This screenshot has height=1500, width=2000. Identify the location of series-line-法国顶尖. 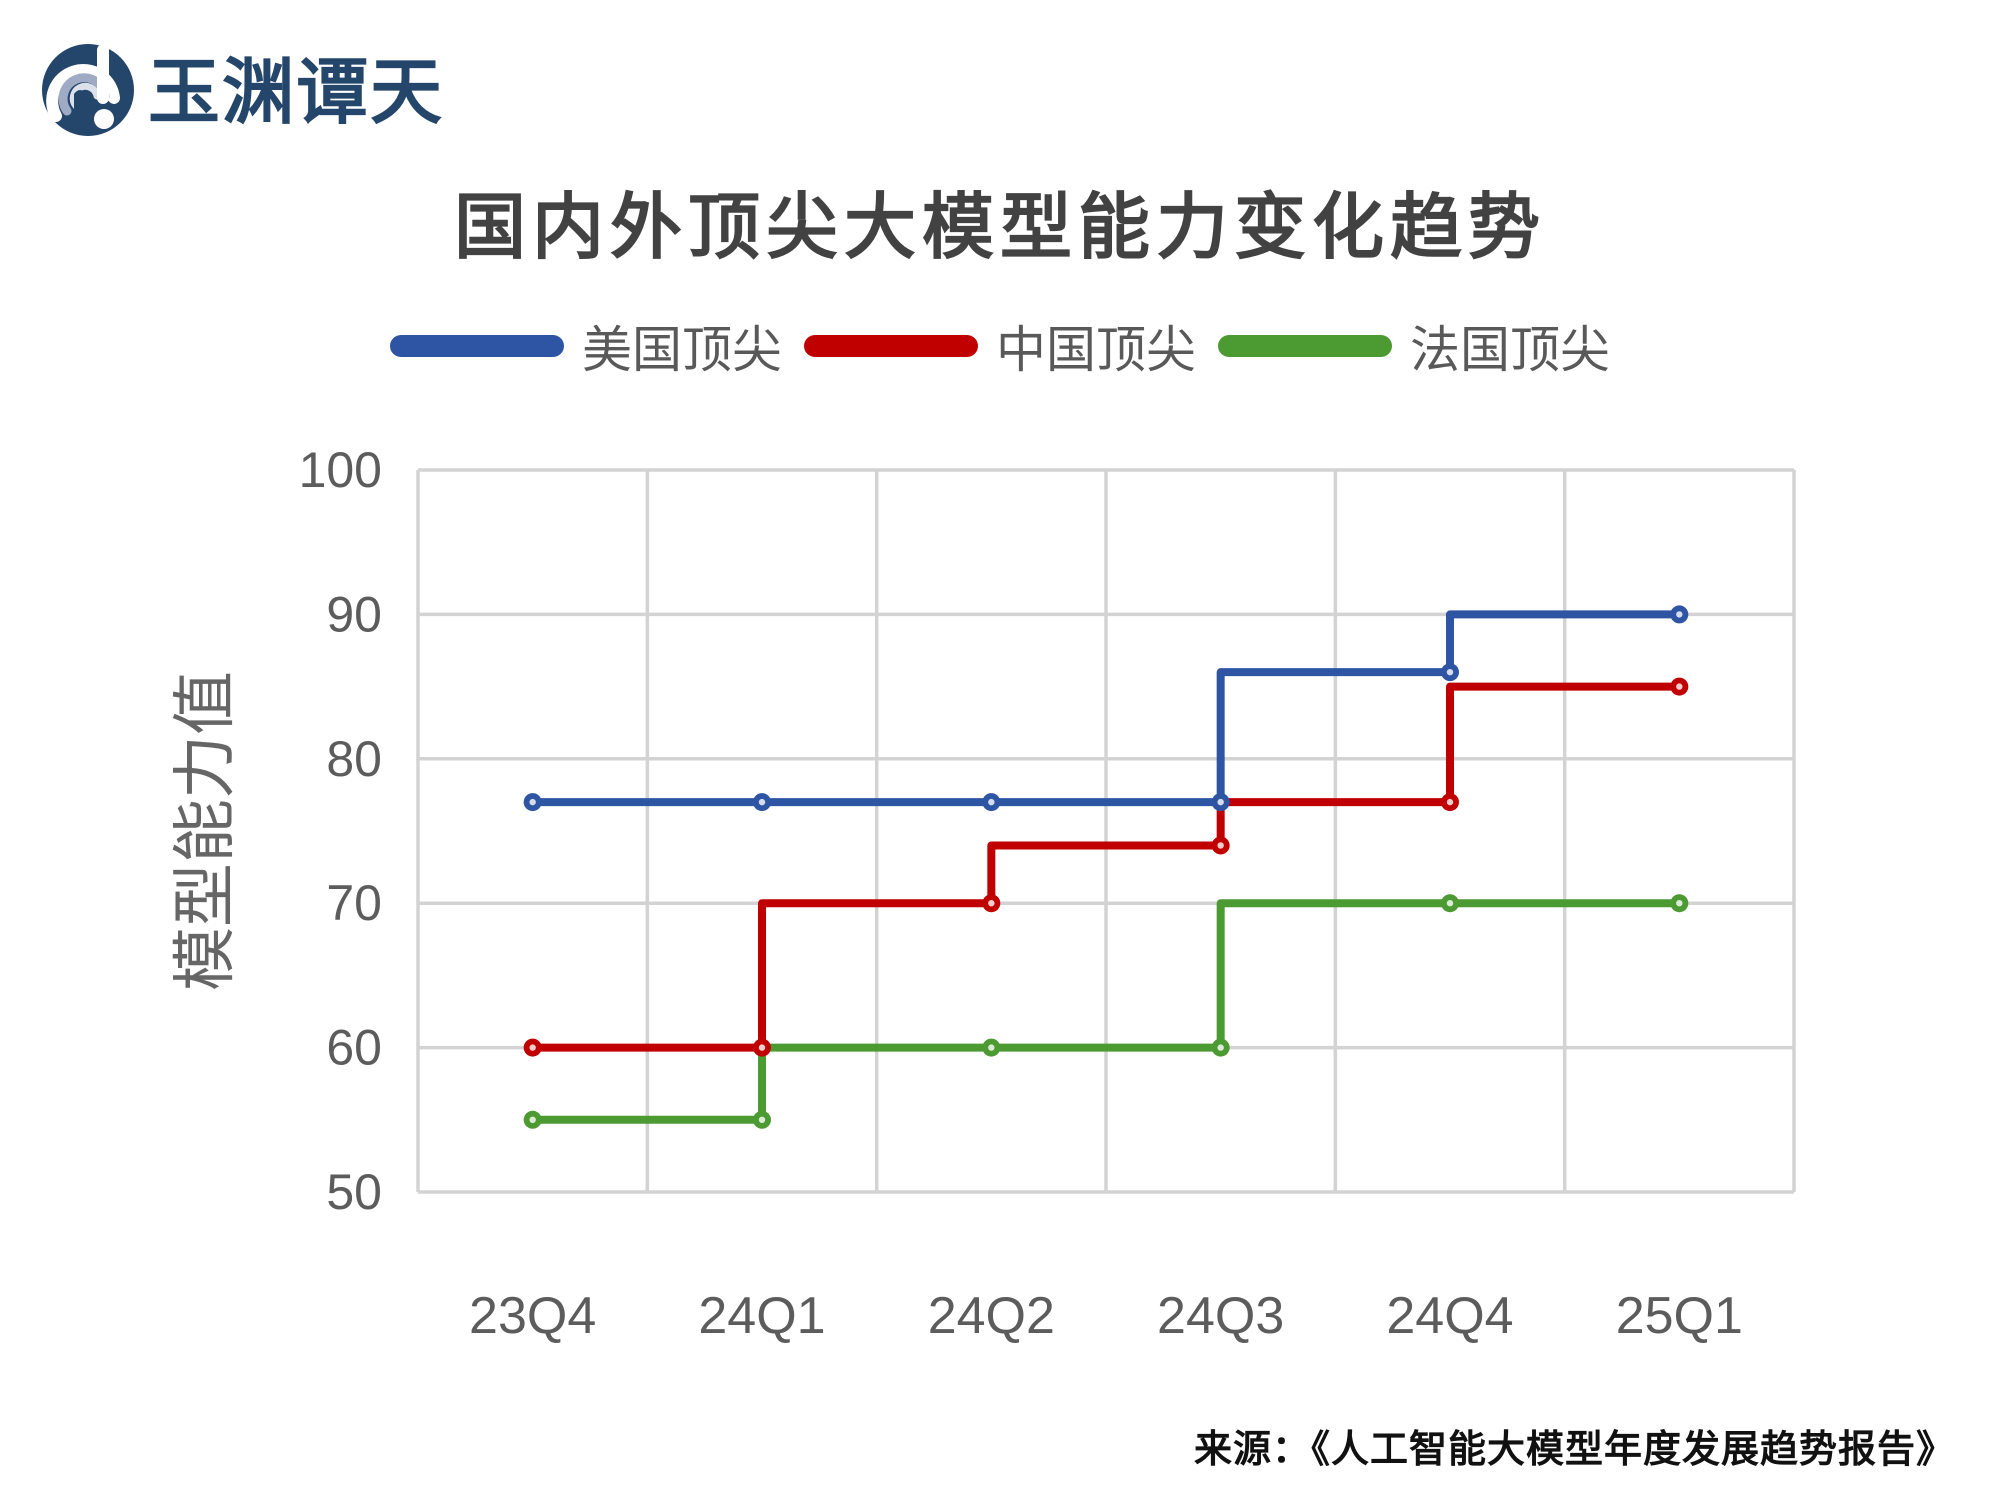
(1106, 1011).